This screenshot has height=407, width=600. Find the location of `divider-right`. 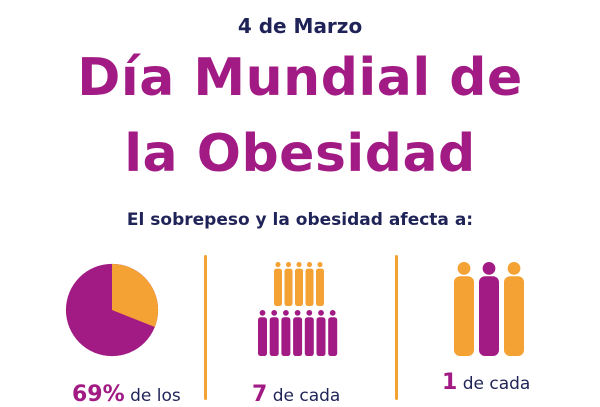

divider-right is located at coordinates (396, 327).